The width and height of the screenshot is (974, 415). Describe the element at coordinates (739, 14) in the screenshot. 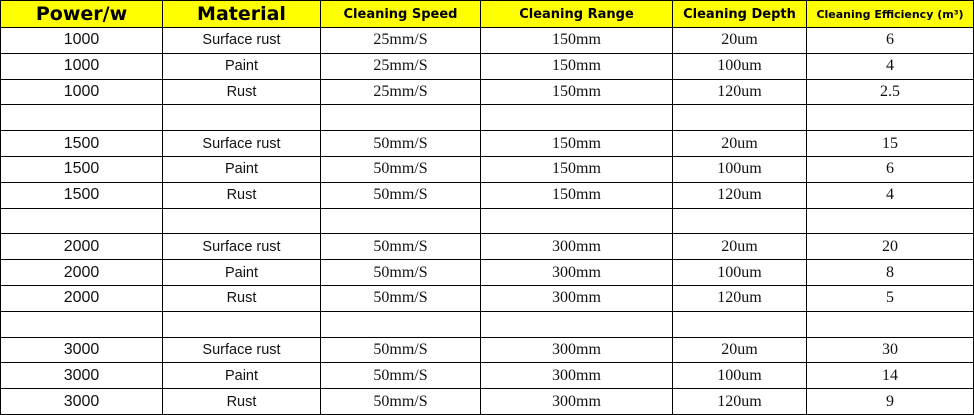

I see `header-cleaning-depth: Cleaning Depth` at that location.